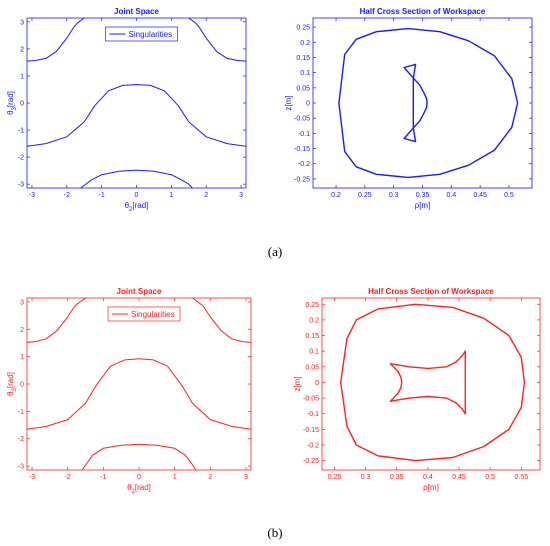  I want to click on y-tick-label: 0.15, so click(312, 336).